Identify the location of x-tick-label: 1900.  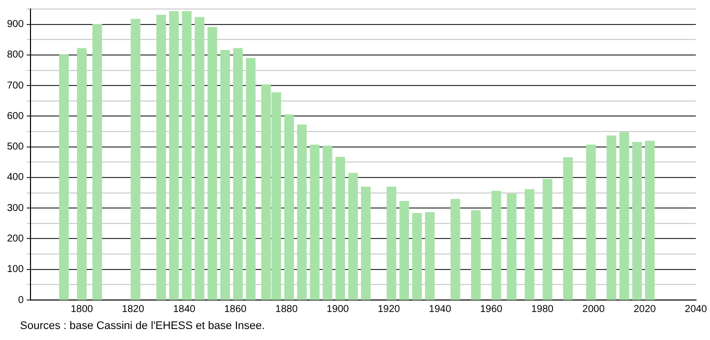
(338, 309).